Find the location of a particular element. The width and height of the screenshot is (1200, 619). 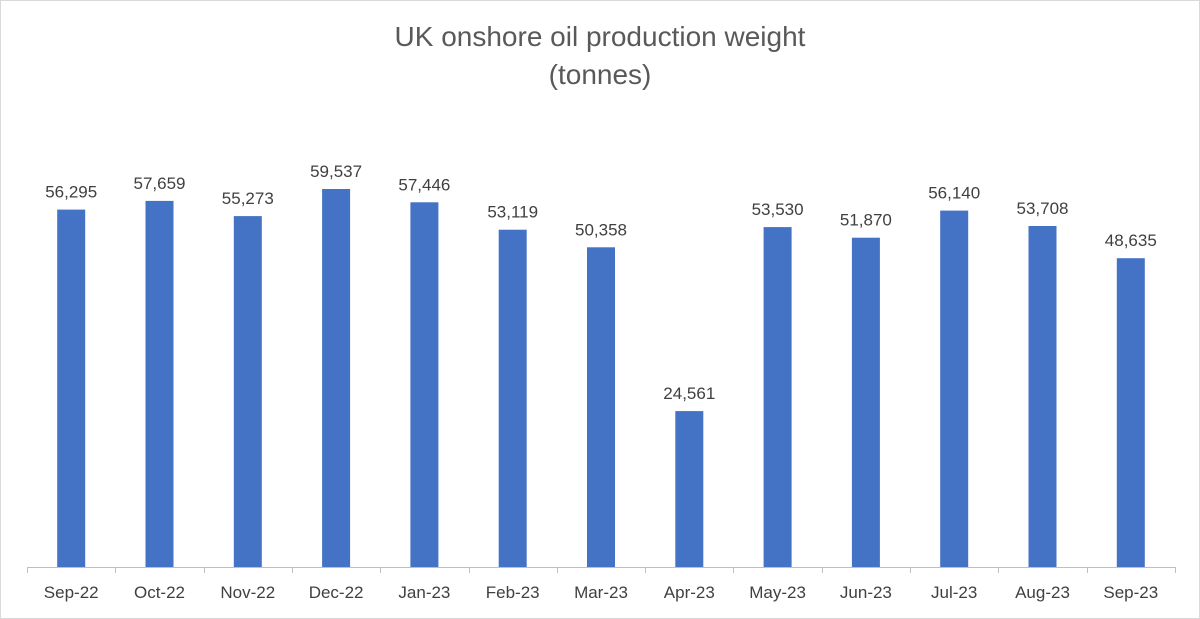

x-tick-label: Jan-23 is located at coordinates (424, 592).